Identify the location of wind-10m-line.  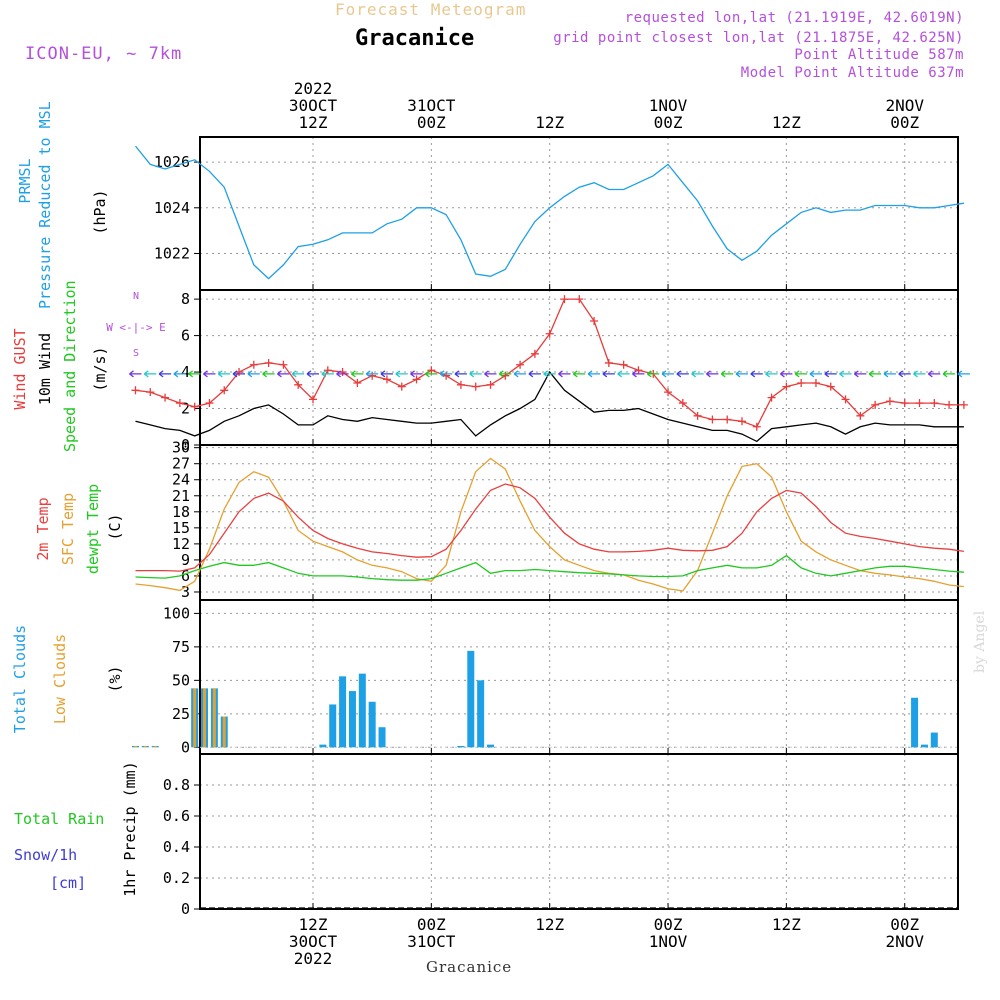
(549, 406).